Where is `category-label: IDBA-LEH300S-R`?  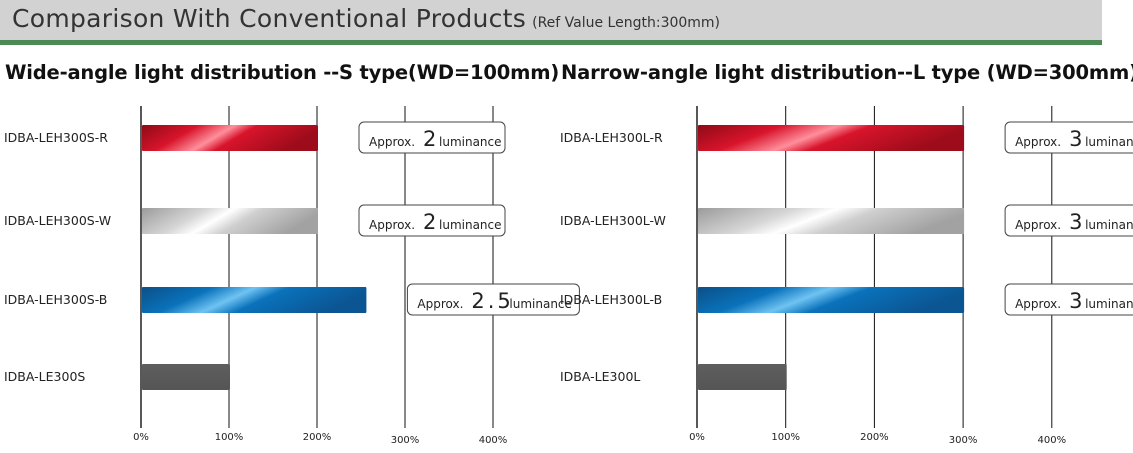 category-label: IDBA-LEH300S-R is located at coordinates (56, 137).